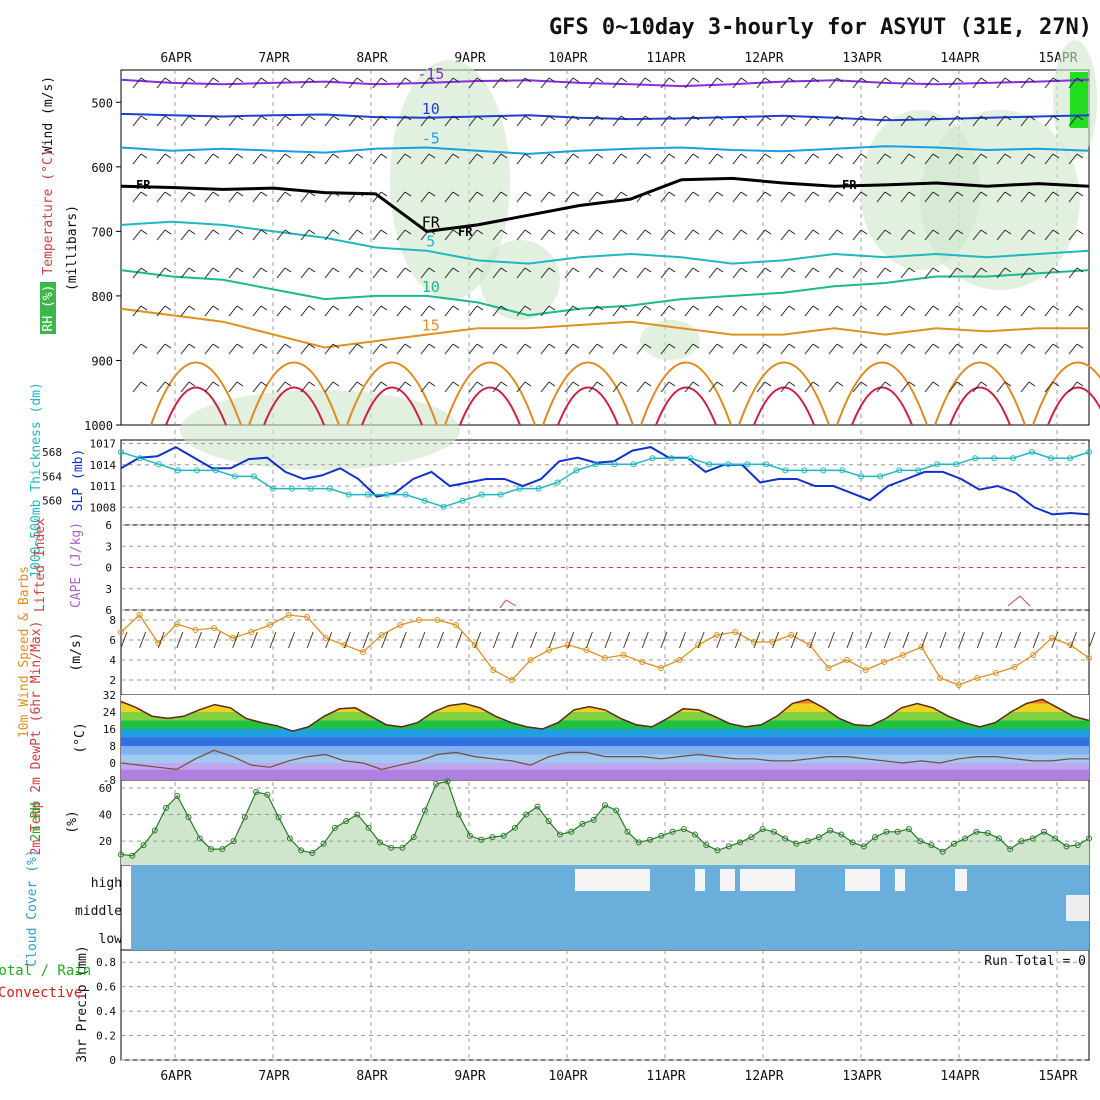 The width and height of the screenshot is (1100, 1100). What do you see at coordinates (861, 1076) in the screenshot?
I see `date-label-bottom: 13APR` at bounding box center [861, 1076].